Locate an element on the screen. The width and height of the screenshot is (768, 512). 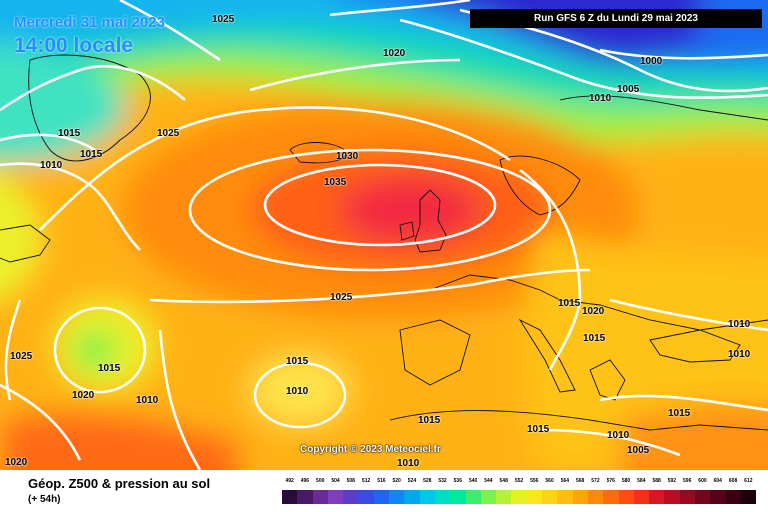
scale-label: 548 is located at coordinates (503, 481).